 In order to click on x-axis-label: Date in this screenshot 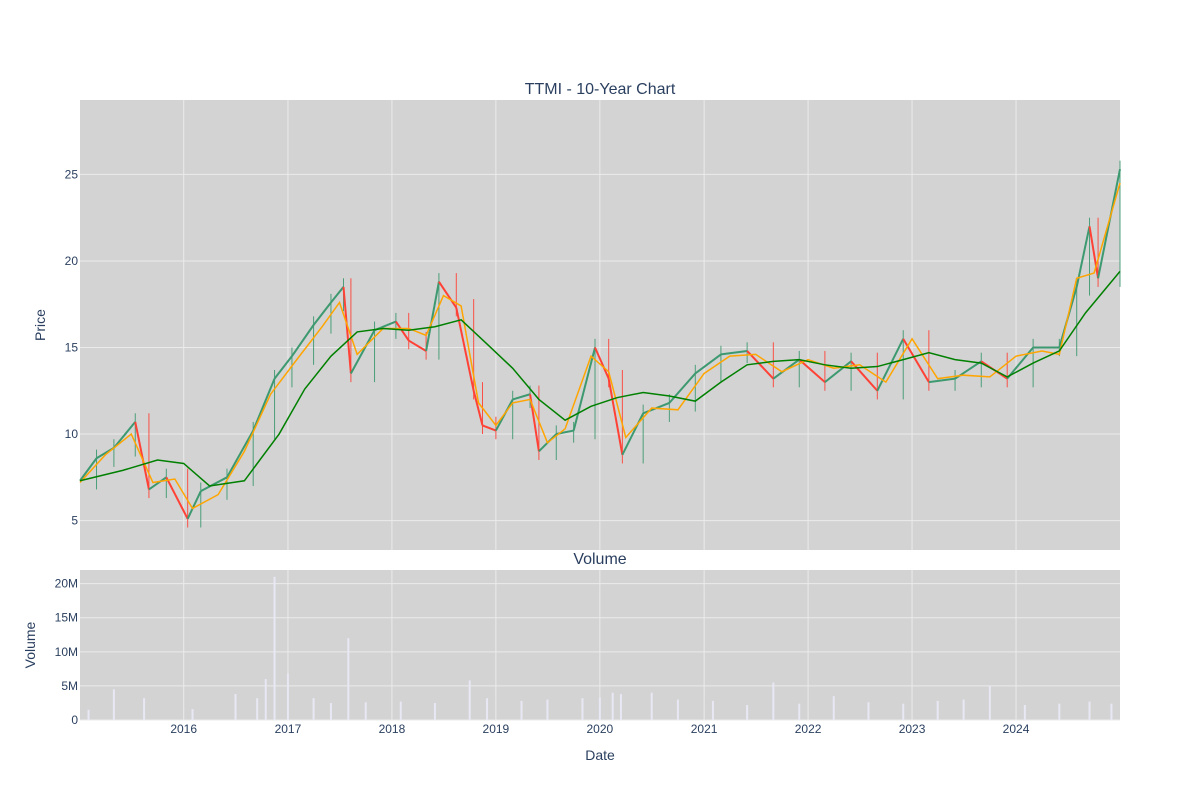, I will do `click(600, 755)`.